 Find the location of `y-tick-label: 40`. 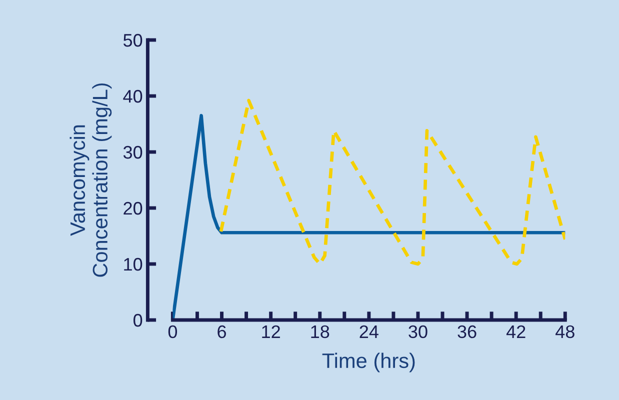

y-tick-label: 40 is located at coordinates (132, 96).